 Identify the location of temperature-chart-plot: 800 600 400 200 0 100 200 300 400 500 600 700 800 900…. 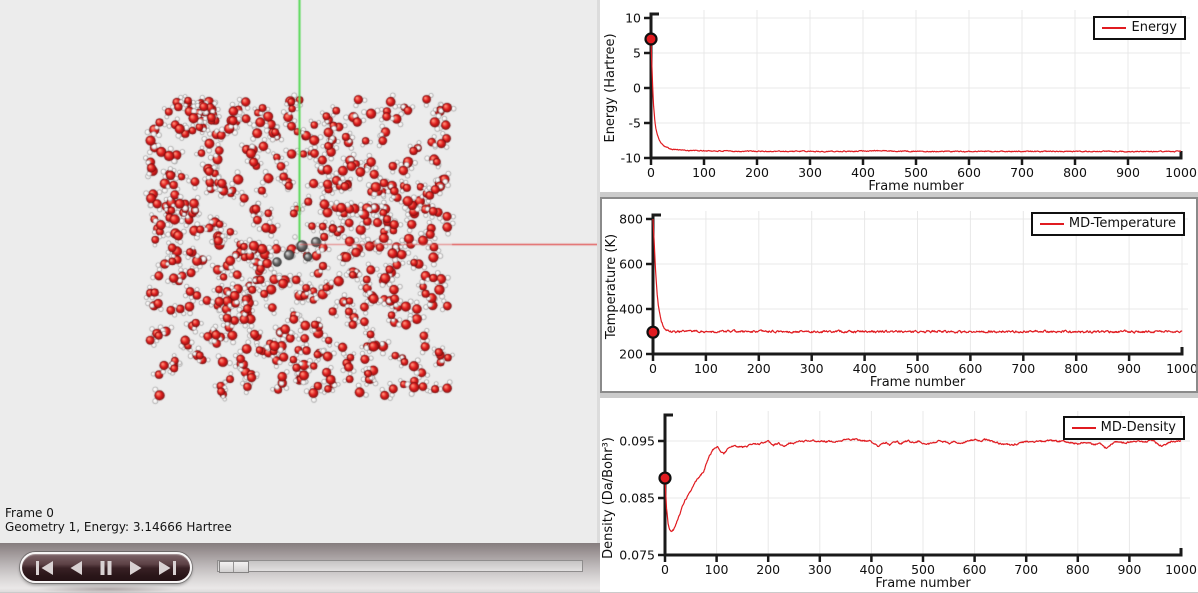
(900, 300).